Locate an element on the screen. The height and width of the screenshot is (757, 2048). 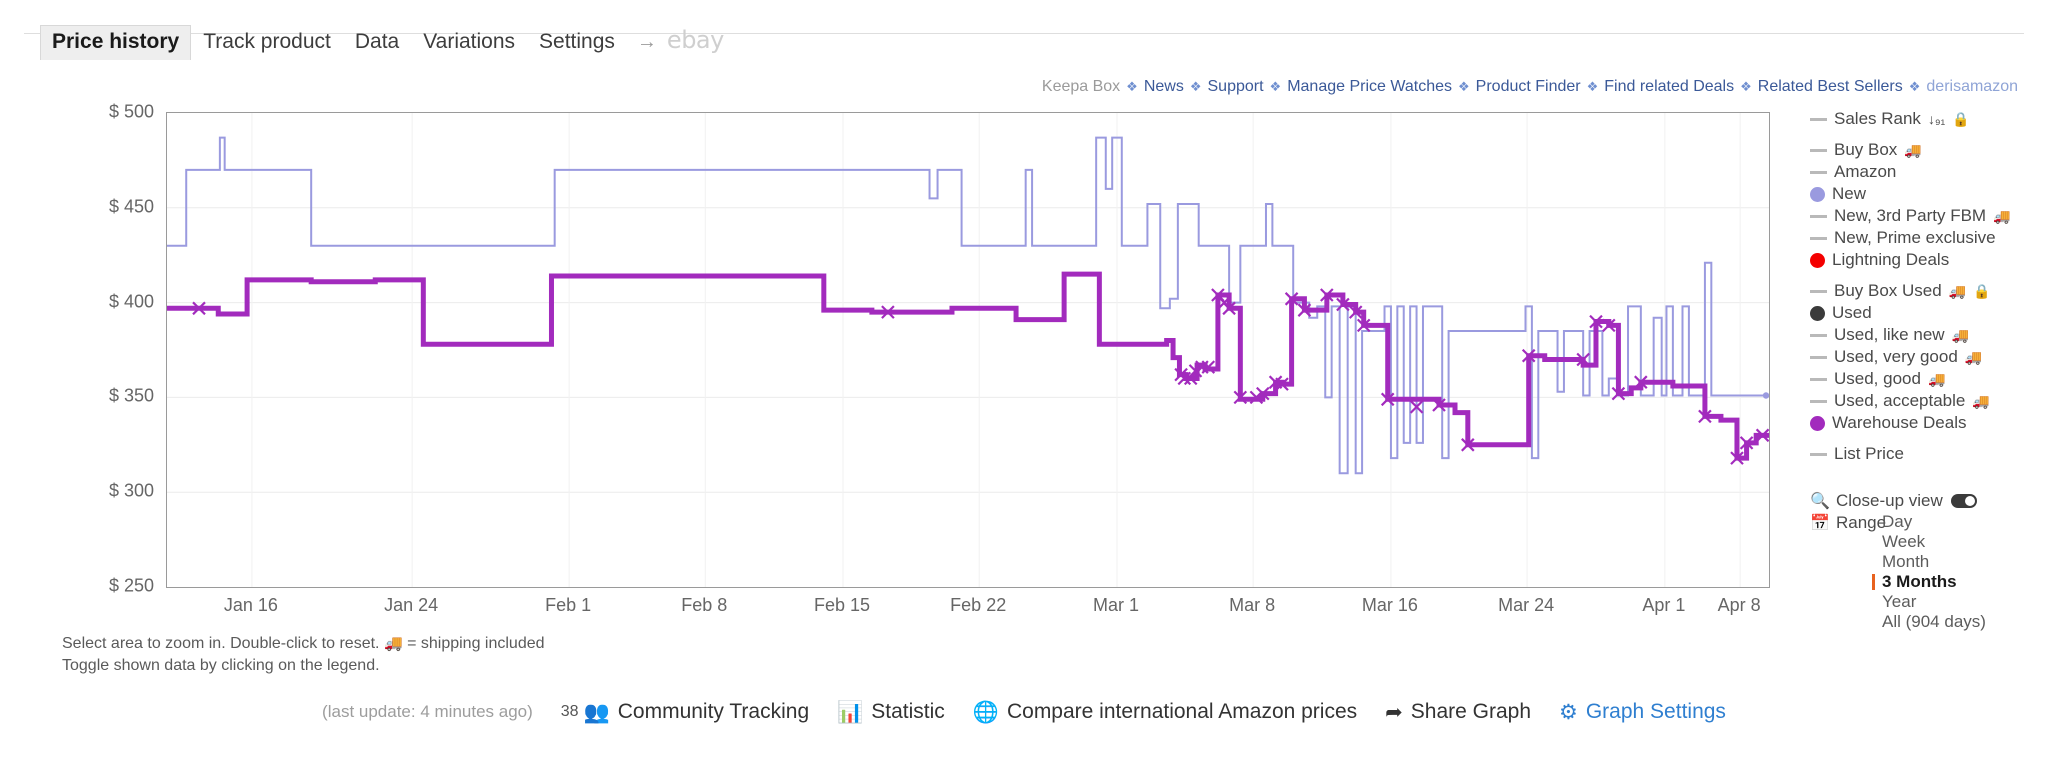
legend-item-used-good: Used, good 🚚 is located at coordinates (1929, 379).